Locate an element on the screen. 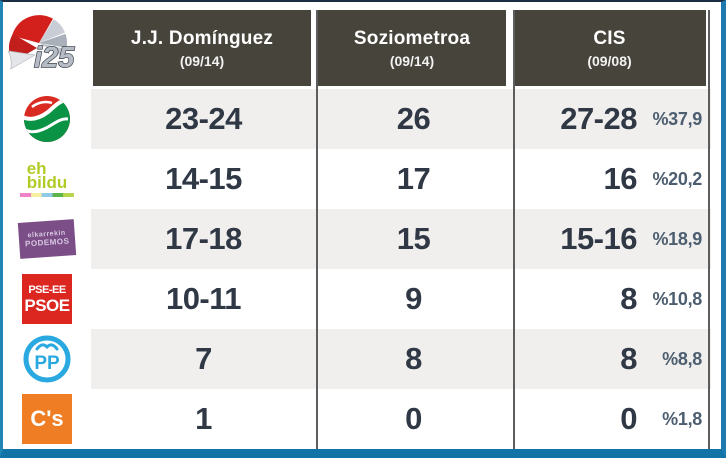 The image size is (726, 458). header-col-dominguez: J.J. Domínguez (09/14) is located at coordinates (203, 48).